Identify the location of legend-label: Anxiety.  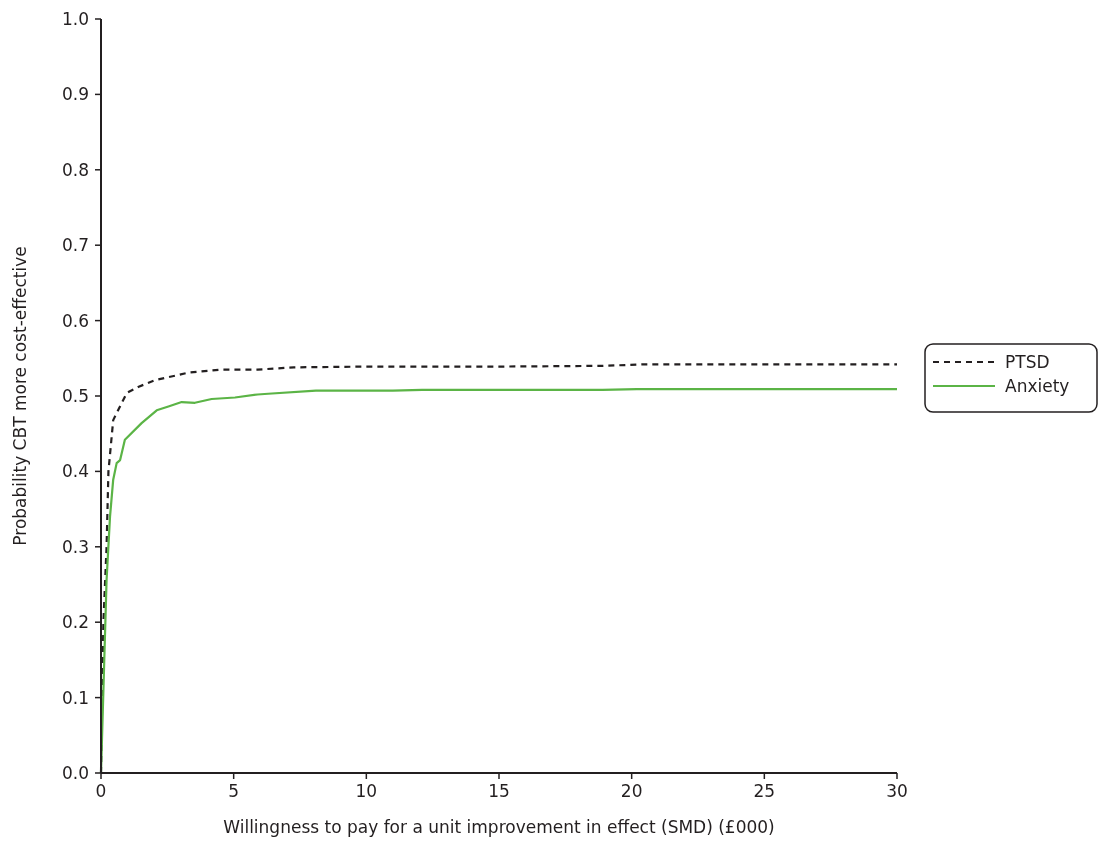
(1037, 386).